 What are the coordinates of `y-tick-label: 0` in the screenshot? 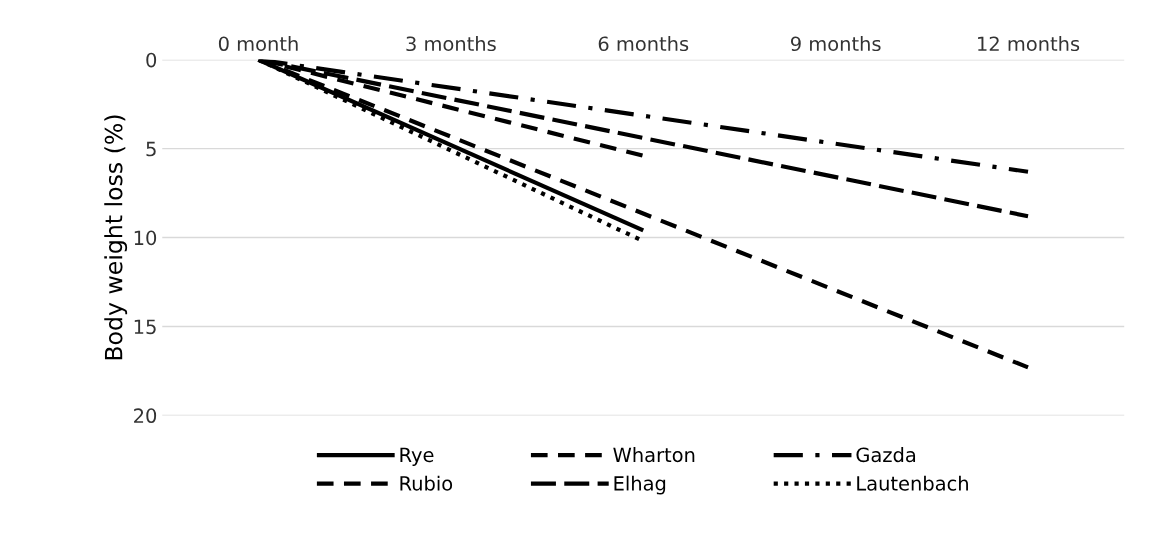 It's located at (151, 60).